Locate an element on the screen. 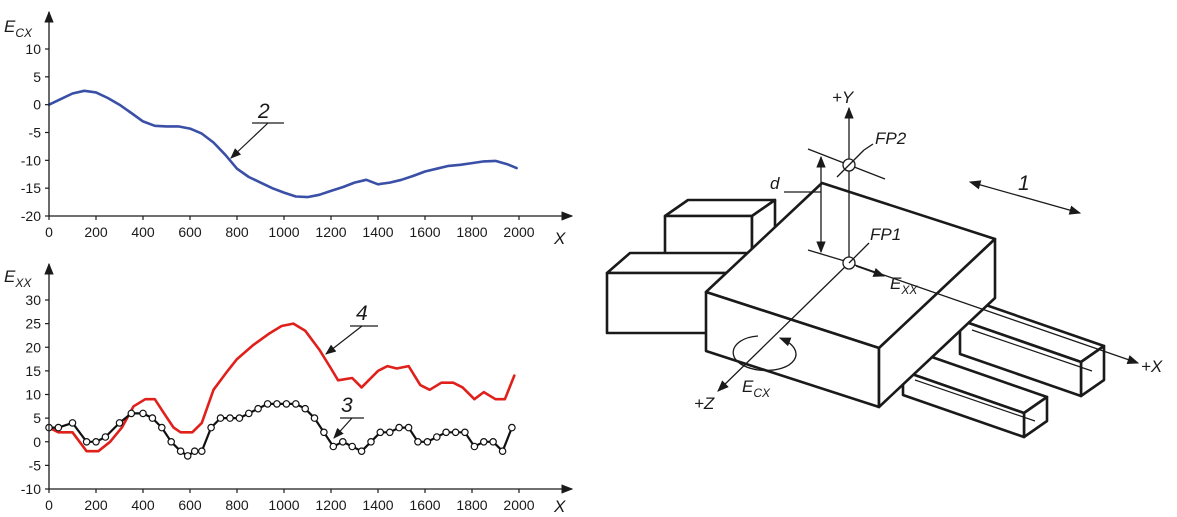 This screenshot has height=517, width=1177. fp2-cross is located at coordinates (850, 163).